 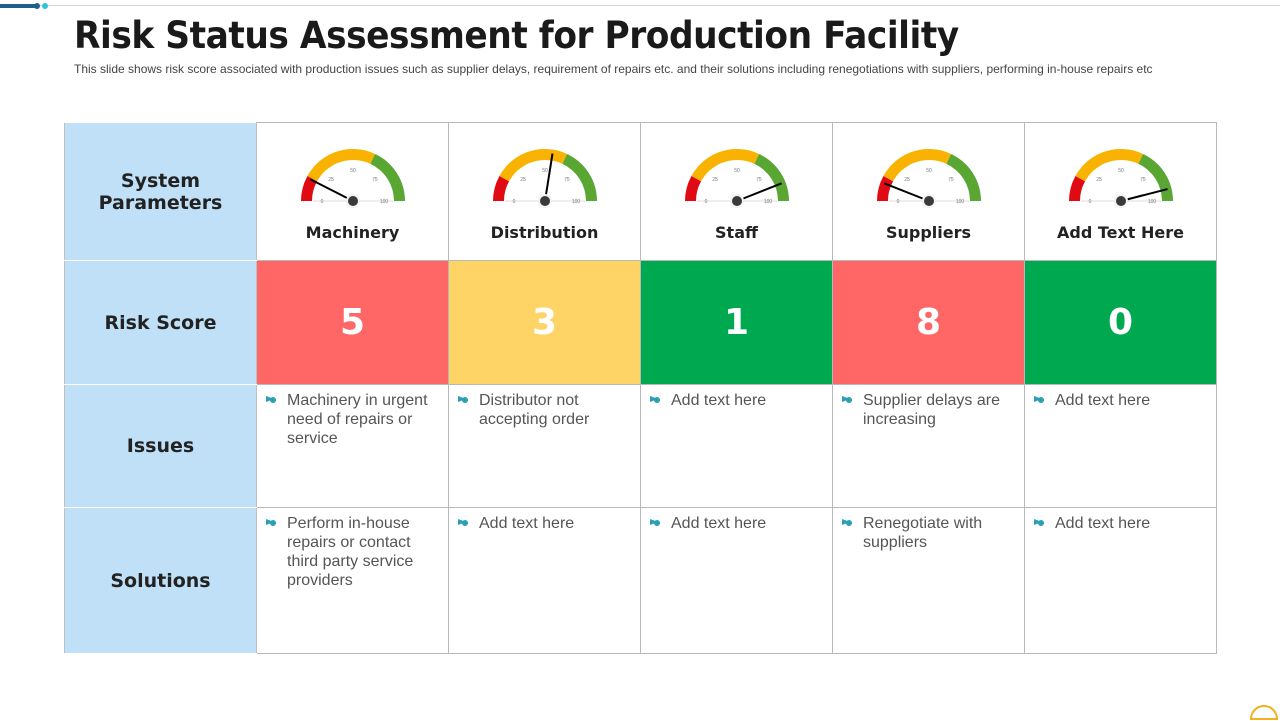 I want to click on gauge-cell: 0 25 50 75 100 Suppliers, so click(x=928, y=191).